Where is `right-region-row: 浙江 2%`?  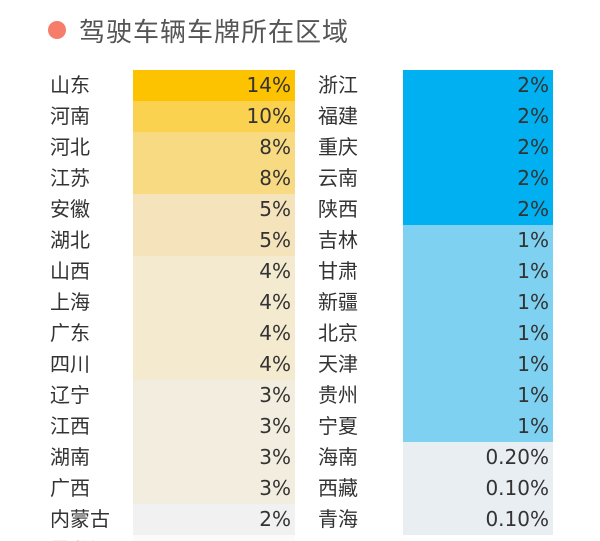
right-region-row: 浙江 2% is located at coordinates (438, 85).